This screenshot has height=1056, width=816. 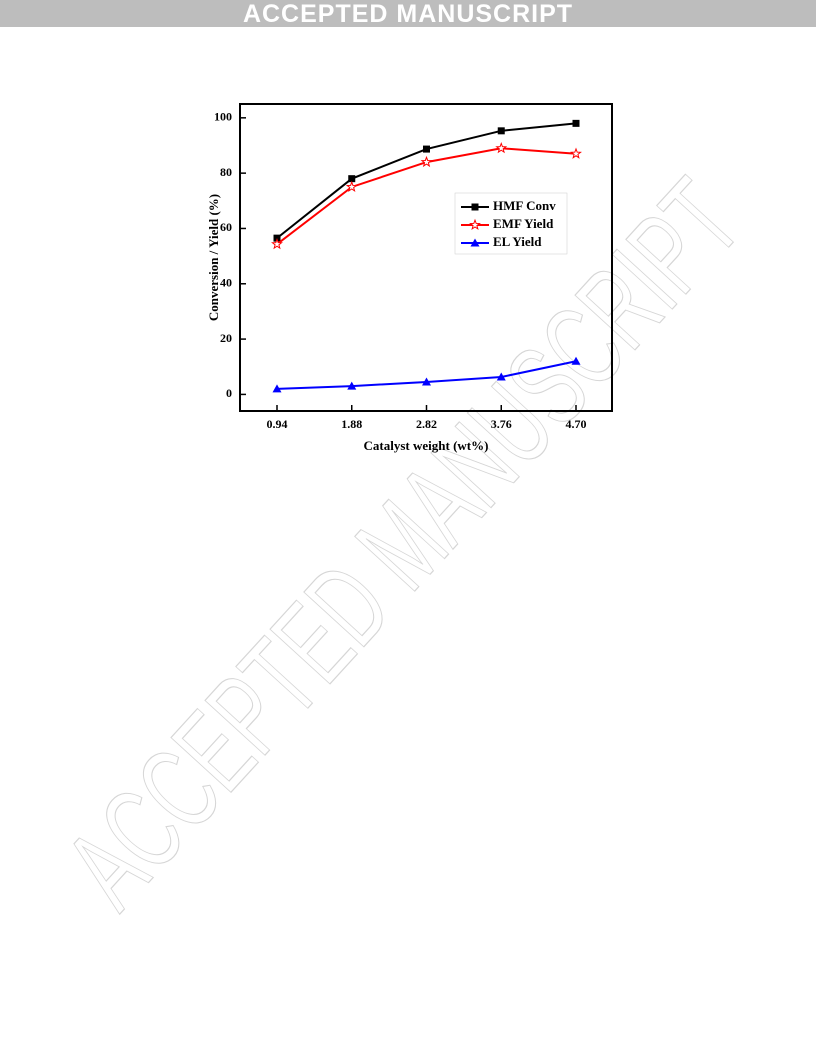 I want to click on y-tick-label: 20, so click(x=226, y=338).